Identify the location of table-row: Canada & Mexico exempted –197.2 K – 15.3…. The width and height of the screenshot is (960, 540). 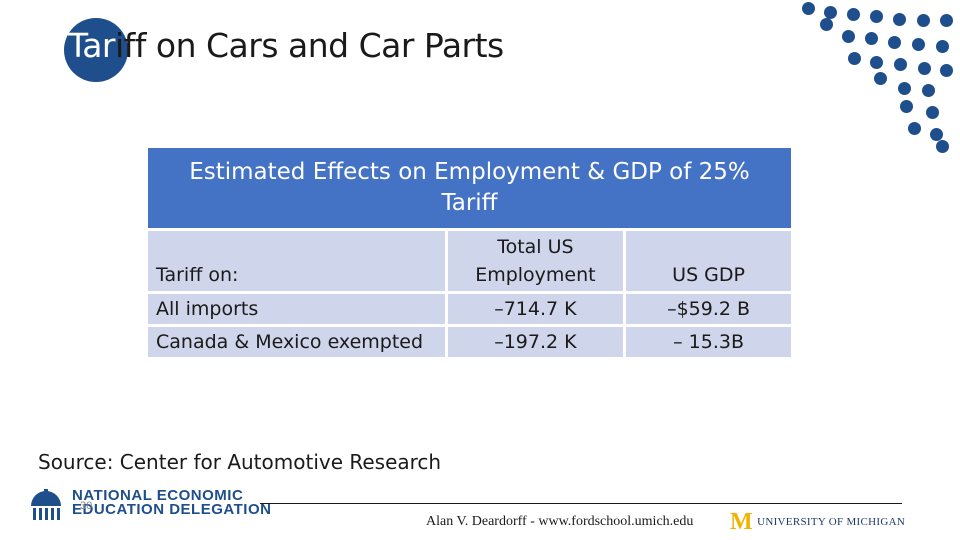
(469, 342).